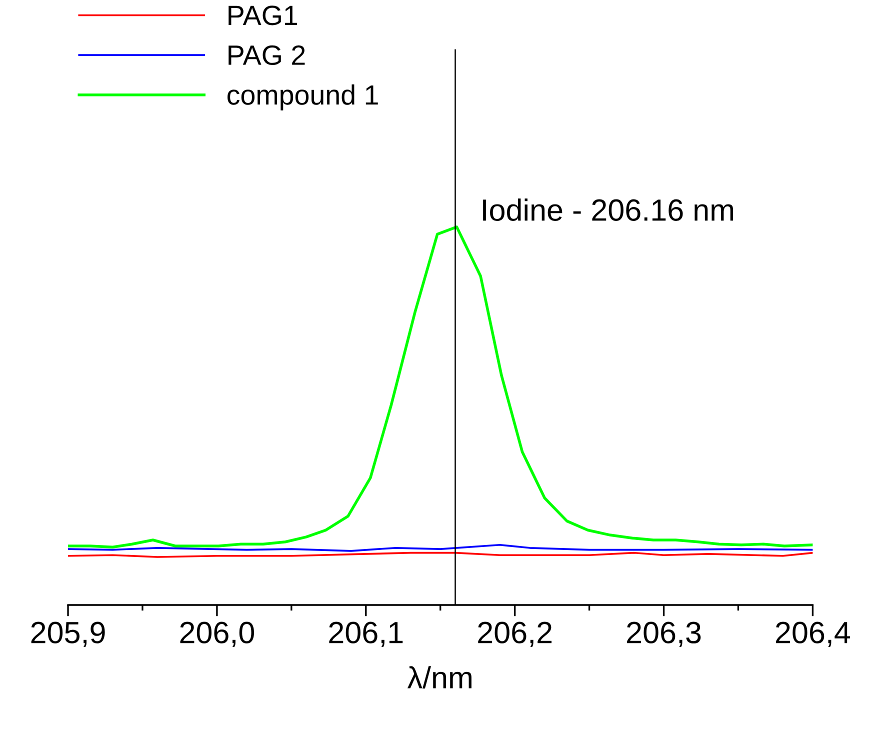  What do you see at coordinates (366, 635) in the screenshot?
I see `x-tick-label: 206,1` at bounding box center [366, 635].